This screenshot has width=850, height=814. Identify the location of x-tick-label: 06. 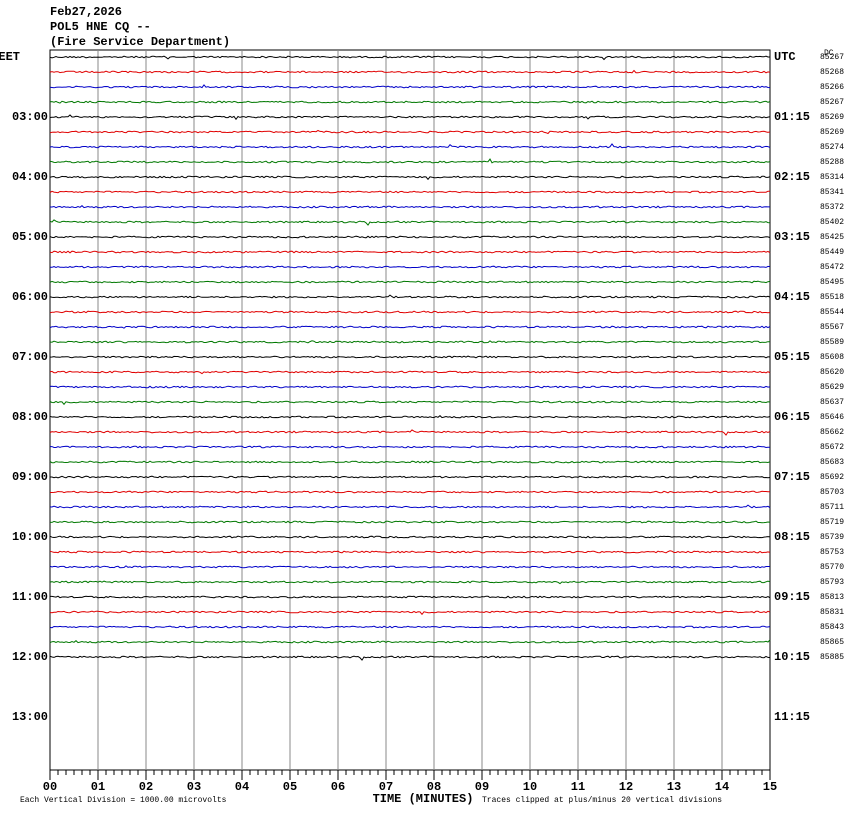
(338, 787).